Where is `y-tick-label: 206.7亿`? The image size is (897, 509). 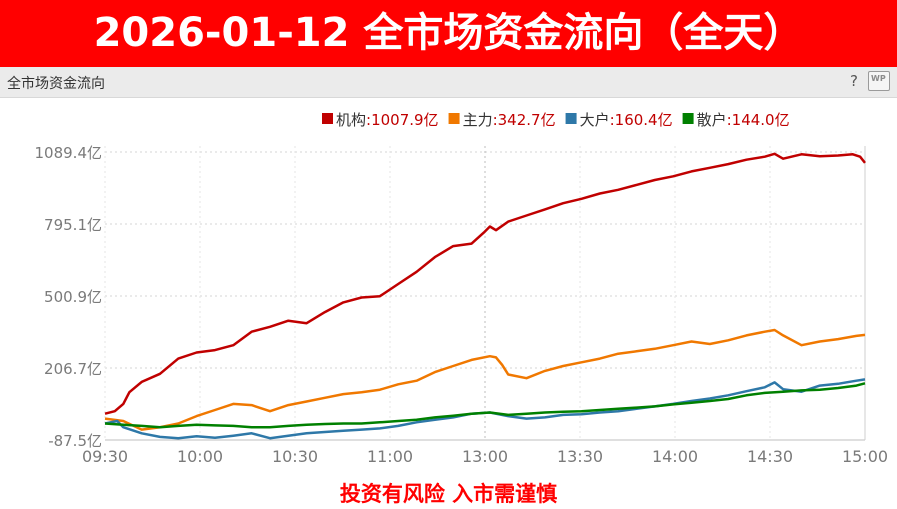 y-tick-label: 206.7亿 is located at coordinates (73, 369).